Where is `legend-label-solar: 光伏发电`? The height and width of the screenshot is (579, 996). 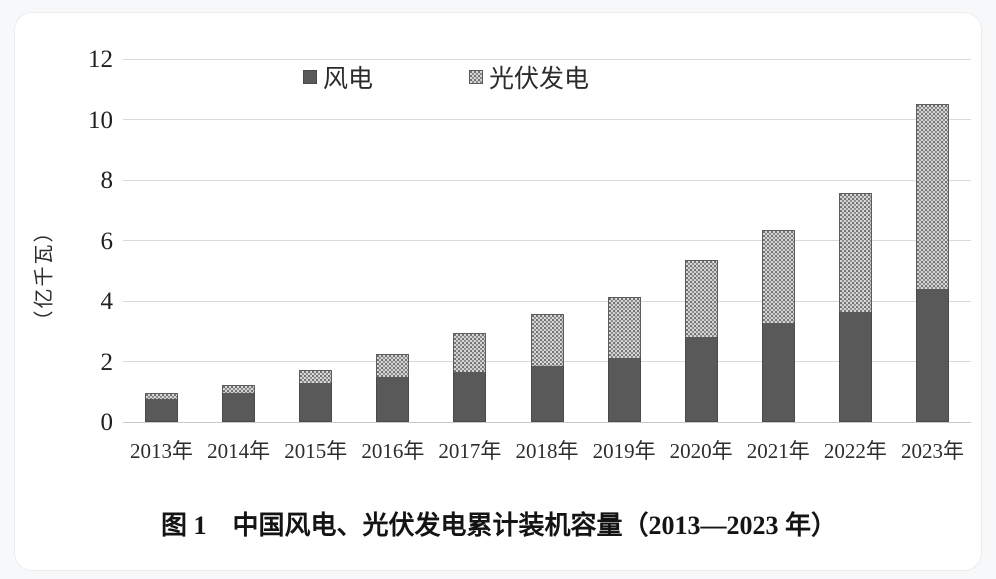
legend-label-solar: 光伏发电 is located at coordinates (539, 79).